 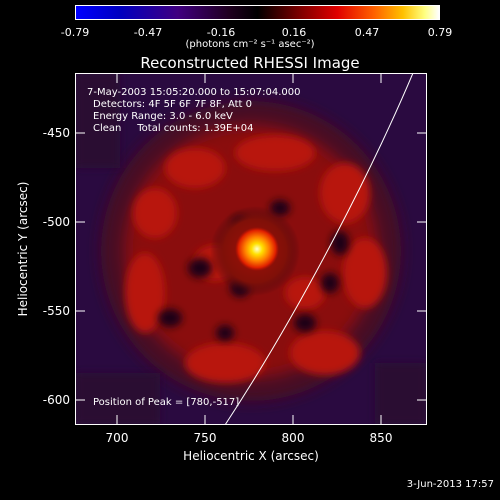 What do you see at coordinates (166, 402) in the screenshot?
I see `peak-position: Position of Peak = [780,-517]` at bounding box center [166, 402].